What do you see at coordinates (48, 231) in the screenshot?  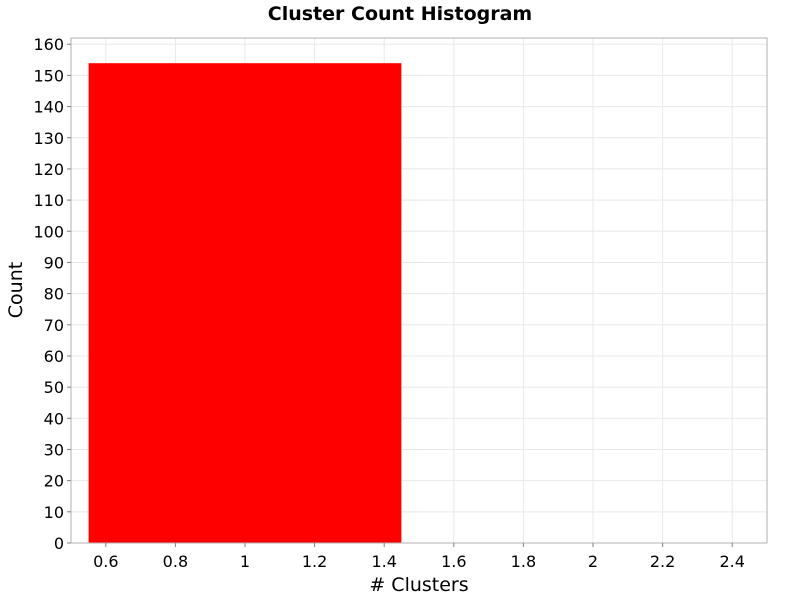 I see `y-tick-label: 100` at bounding box center [48, 231].